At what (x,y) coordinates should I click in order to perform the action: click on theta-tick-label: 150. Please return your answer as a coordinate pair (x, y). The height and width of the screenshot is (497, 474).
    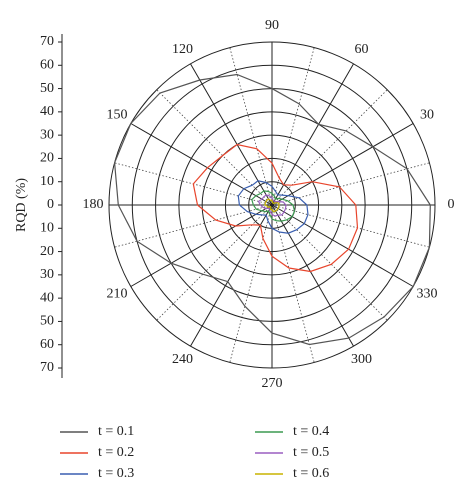
    Looking at the image, I should click on (116, 115).